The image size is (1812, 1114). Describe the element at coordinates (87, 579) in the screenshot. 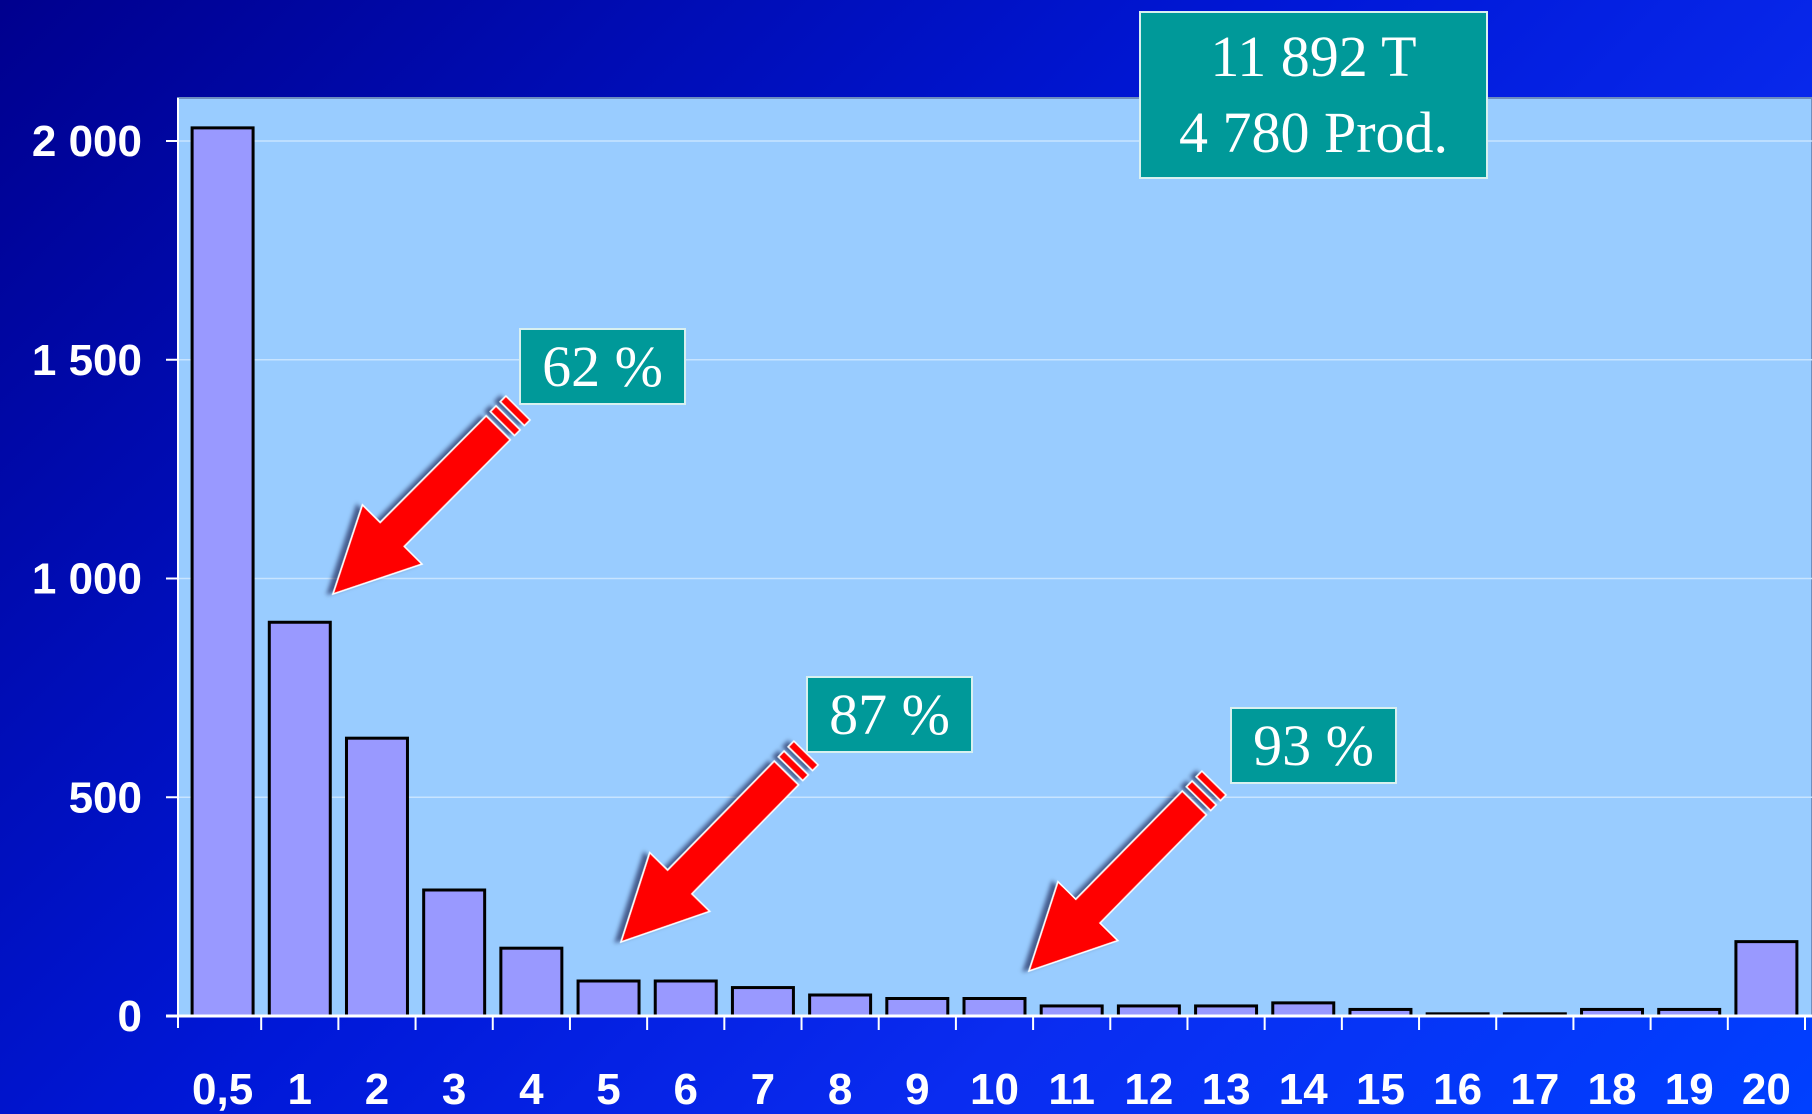

I see `y-tick-label: 1 000` at that location.